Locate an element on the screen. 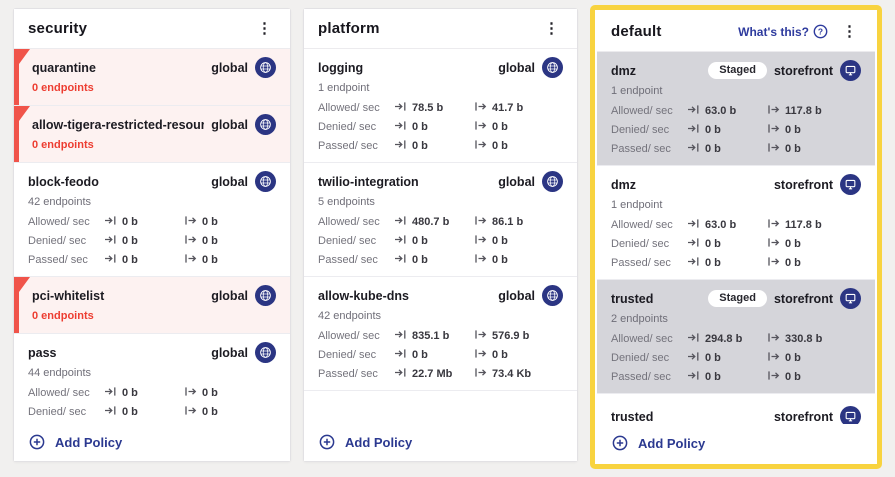 This screenshot has width=895, height=477. endpoint-count: 1 endpoint is located at coordinates (637, 91).